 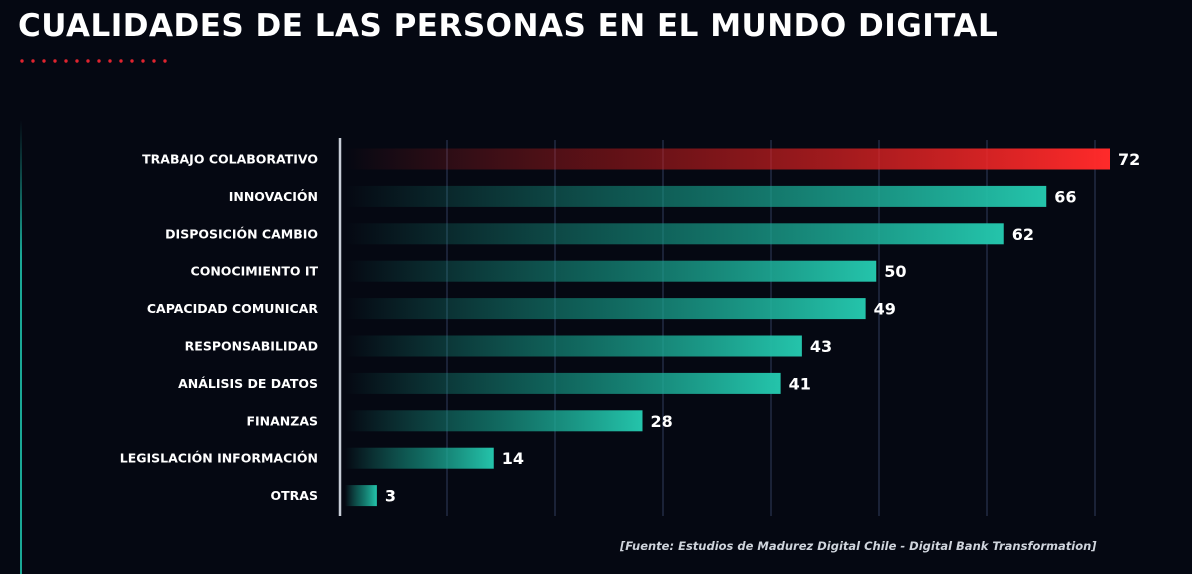 What do you see at coordinates (800, 383) in the screenshot?
I see `value-label: 41` at bounding box center [800, 383].